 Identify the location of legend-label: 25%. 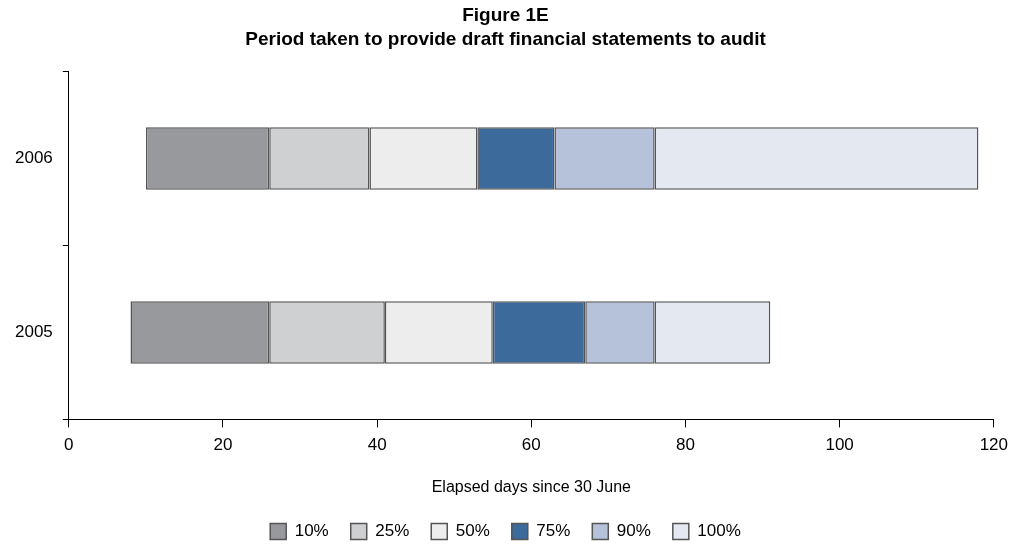
(392, 531).